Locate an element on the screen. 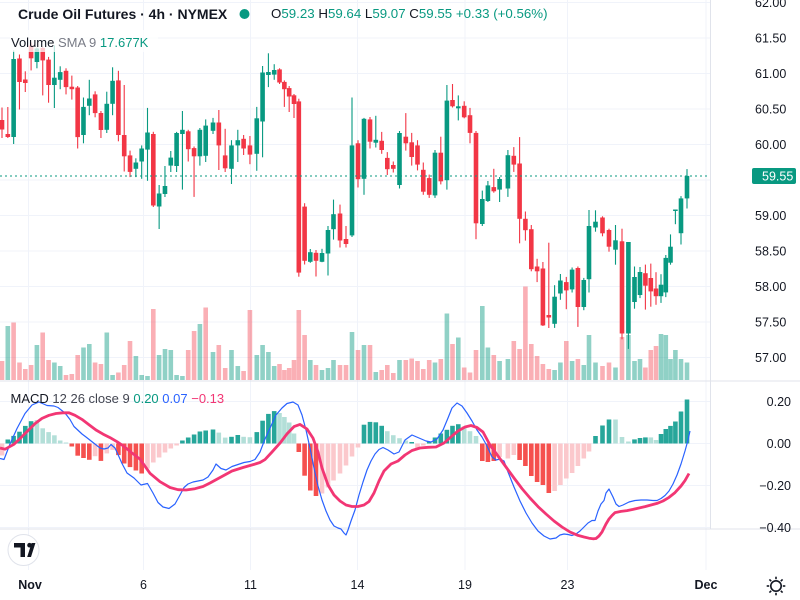  svg-text: 0.00 is located at coordinates (779, 444).